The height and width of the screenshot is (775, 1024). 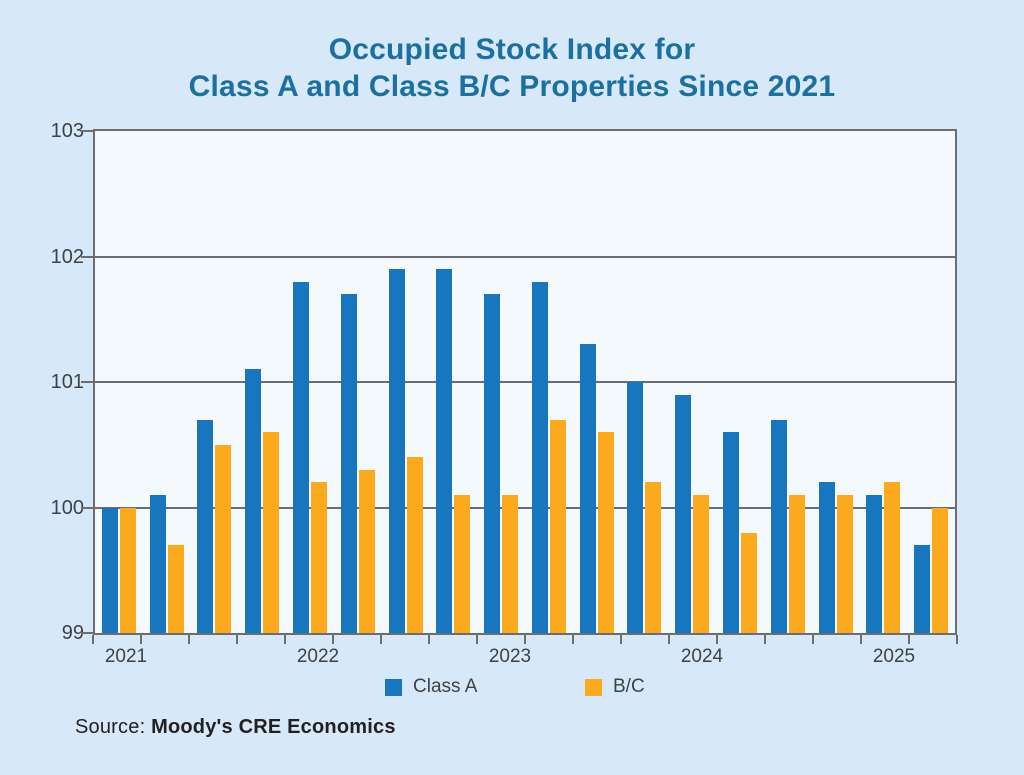 What do you see at coordinates (205, 526) in the screenshot?
I see `bar-class-a-2021-q3` at bounding box center [205, 526].